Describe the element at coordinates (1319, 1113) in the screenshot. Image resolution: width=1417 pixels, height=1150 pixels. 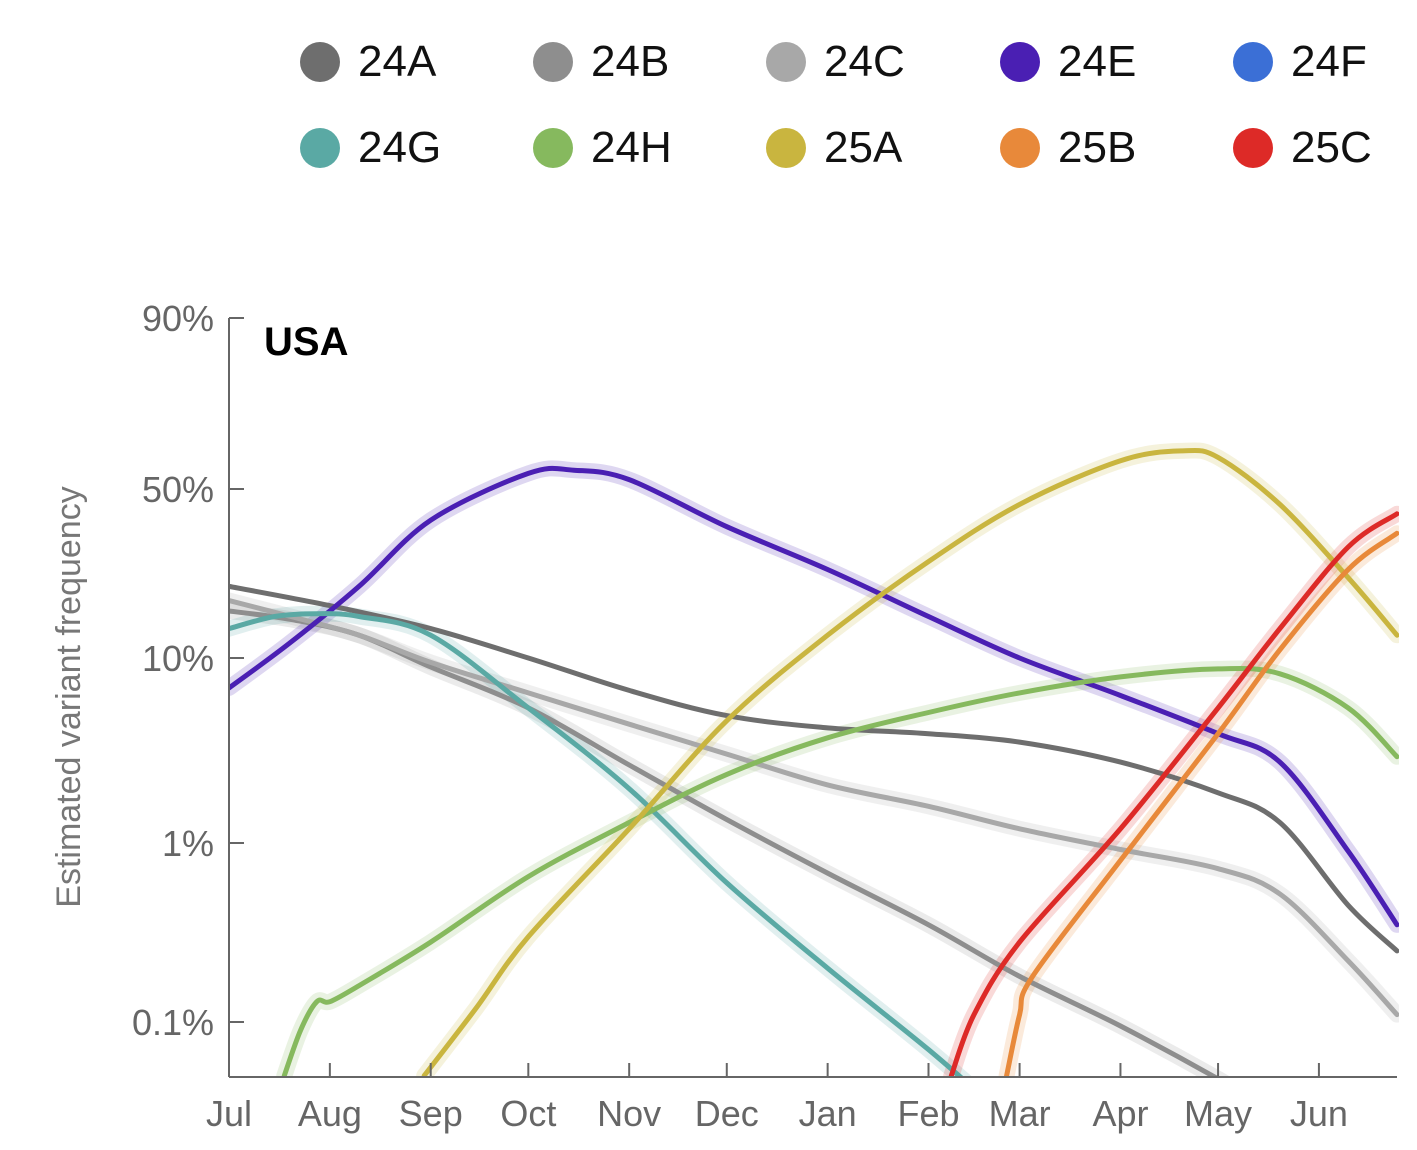
I see `x-tick-label: Jun` at that location.